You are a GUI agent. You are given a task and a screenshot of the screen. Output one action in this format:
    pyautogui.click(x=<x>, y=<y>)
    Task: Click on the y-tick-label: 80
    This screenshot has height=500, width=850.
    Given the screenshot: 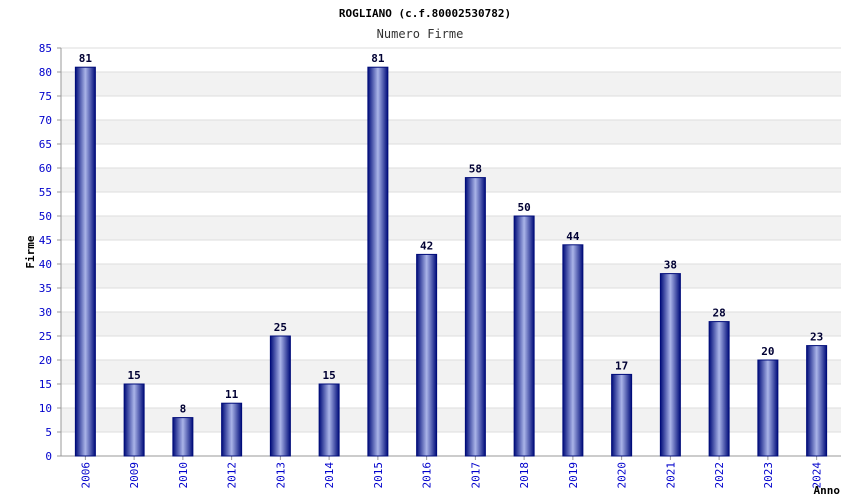 What is the action you would take?
    pyautogui.click(x=45, y=72)
    